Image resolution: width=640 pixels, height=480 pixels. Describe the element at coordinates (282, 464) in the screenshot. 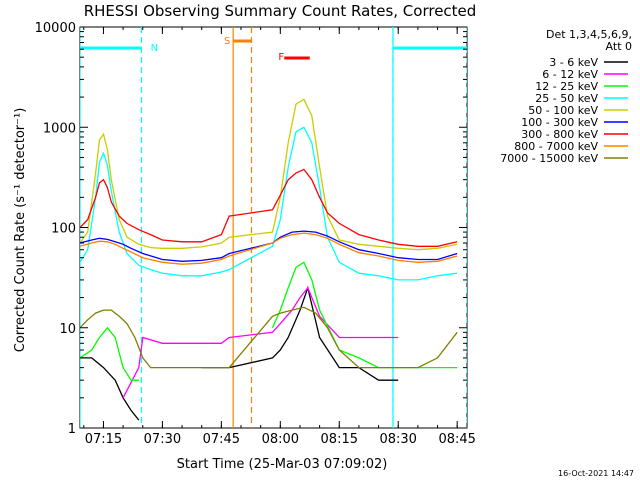

I see `x-axis-label: Start Time (25-Mar-03 07:09:02)` at that location.